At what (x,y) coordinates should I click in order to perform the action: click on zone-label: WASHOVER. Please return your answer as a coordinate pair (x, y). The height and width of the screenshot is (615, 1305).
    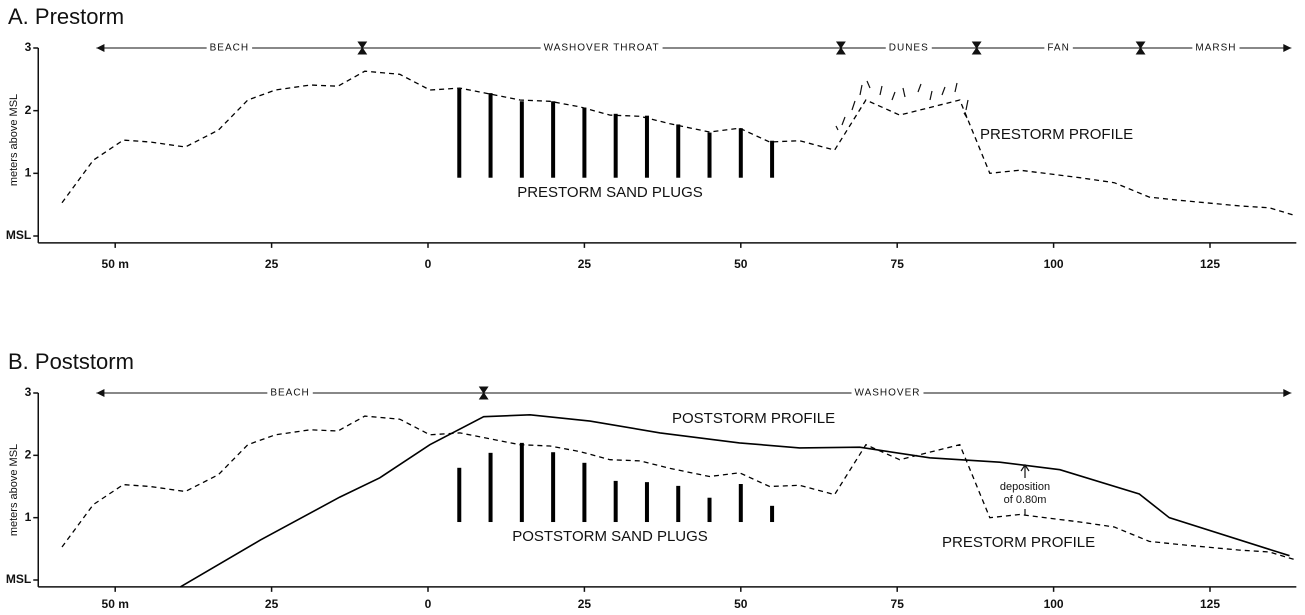
    Looking at the image, I should click on (888, 393).